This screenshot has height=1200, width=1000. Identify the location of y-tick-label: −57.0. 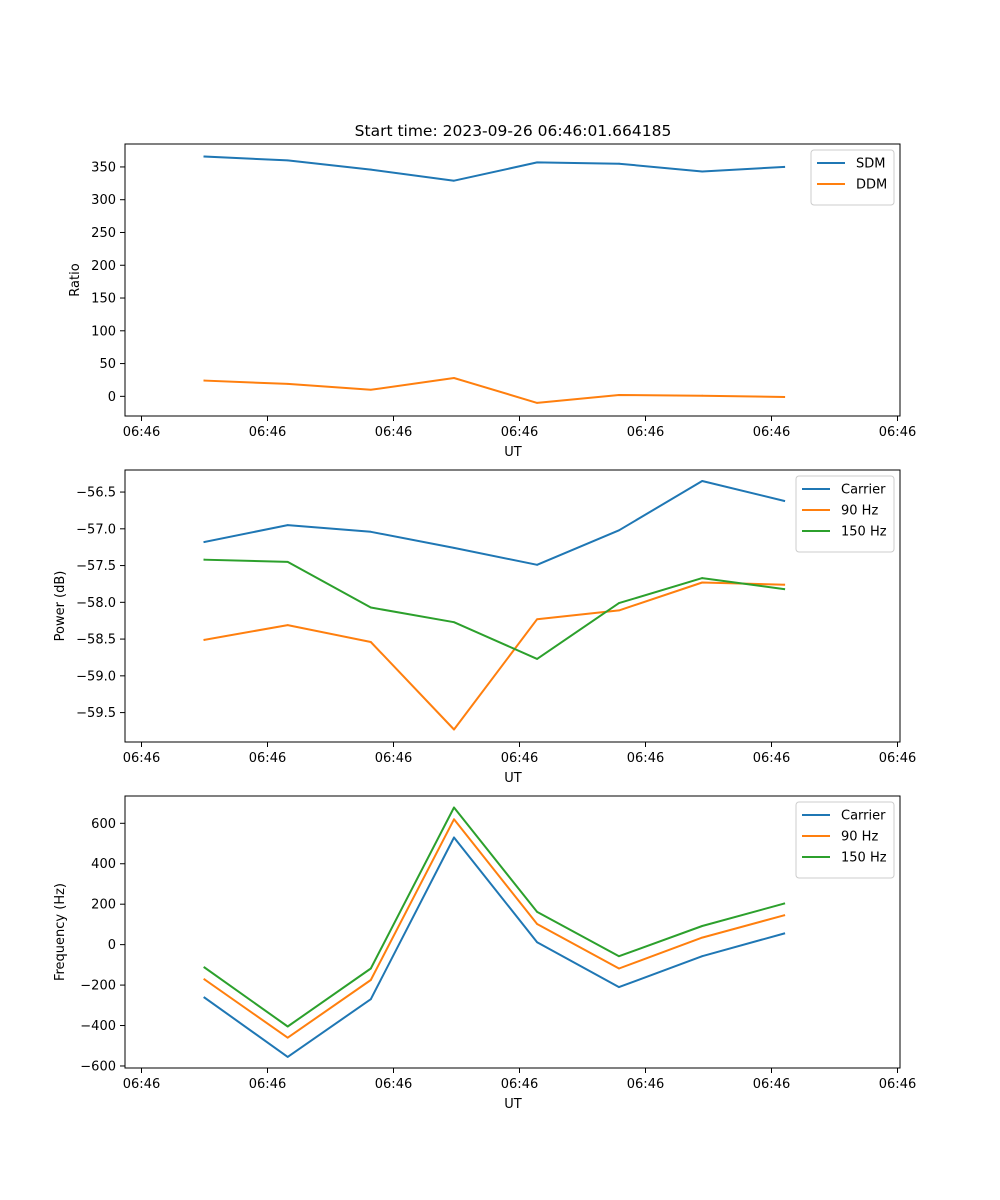
(96, 529).